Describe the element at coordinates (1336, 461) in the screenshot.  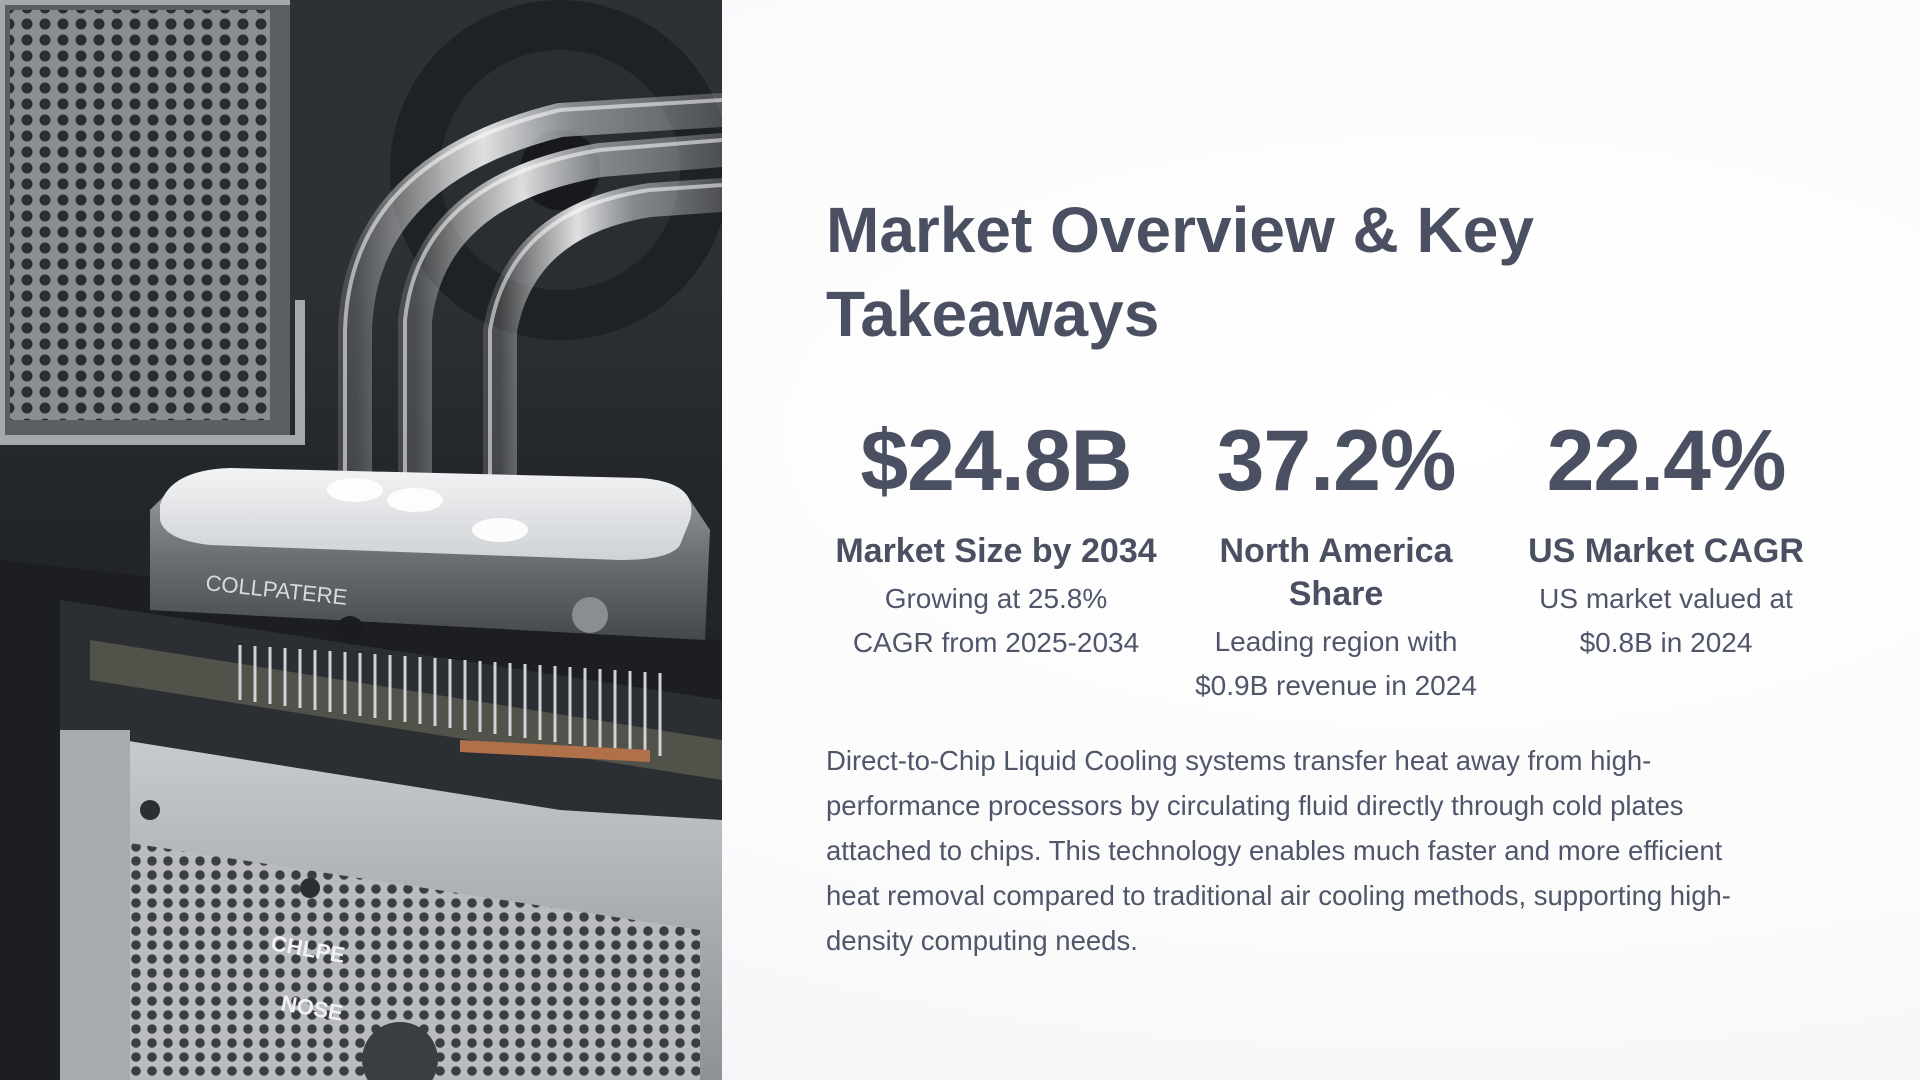
I see `stat-value: 37.2%` at that location.